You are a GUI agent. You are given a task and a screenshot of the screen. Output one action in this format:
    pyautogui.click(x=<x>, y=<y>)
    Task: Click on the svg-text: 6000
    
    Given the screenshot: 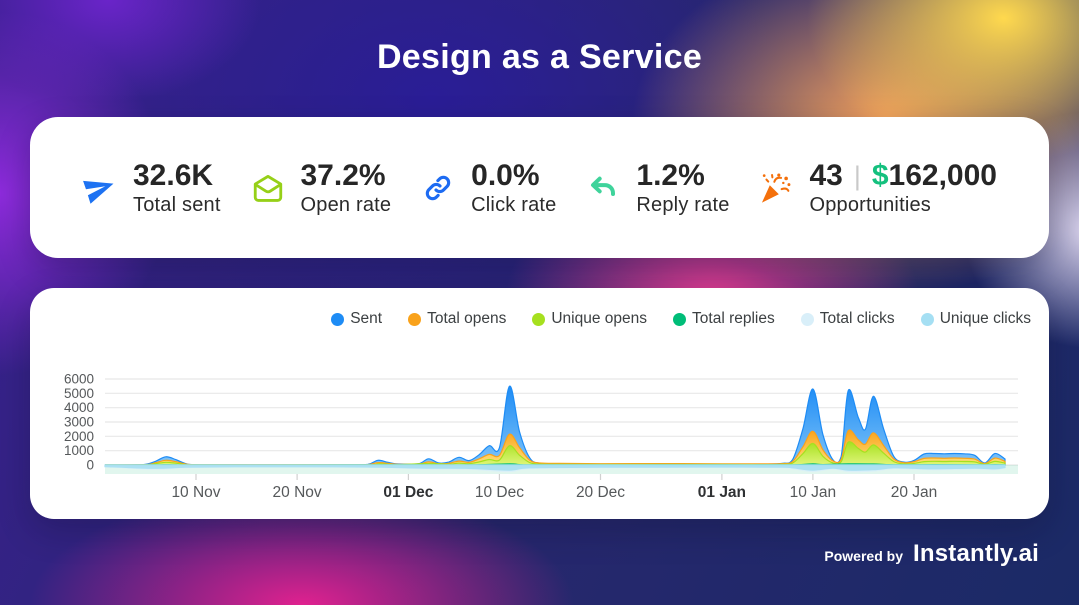 What is the action you would take?
    pyautogui.click(x=79, y=379)
    